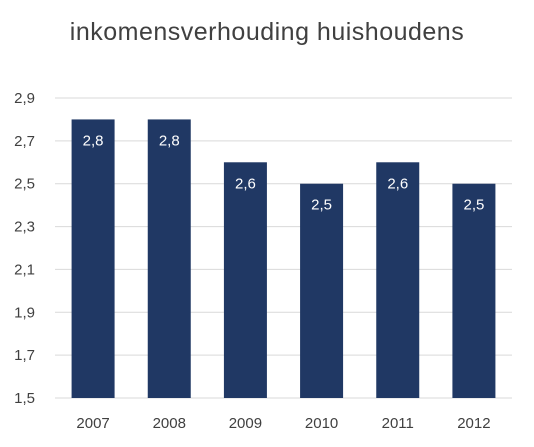 Image resolution: width=534 pixels, height=447 pixels. Describe the element at coordinates (24, 184) in the screenshot. I see `y-tick-label: 2,5` at that location.